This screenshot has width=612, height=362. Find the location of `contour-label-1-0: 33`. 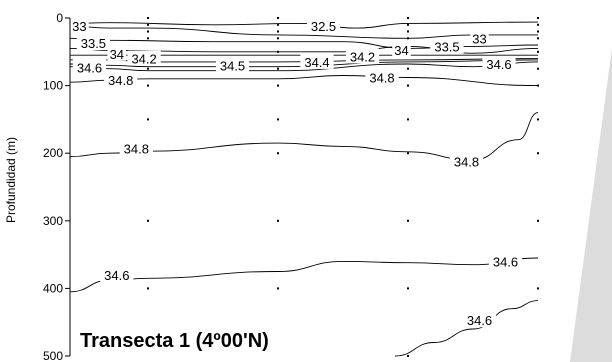

contour-label-1-0: 33 is located at coordinates (79, 26).